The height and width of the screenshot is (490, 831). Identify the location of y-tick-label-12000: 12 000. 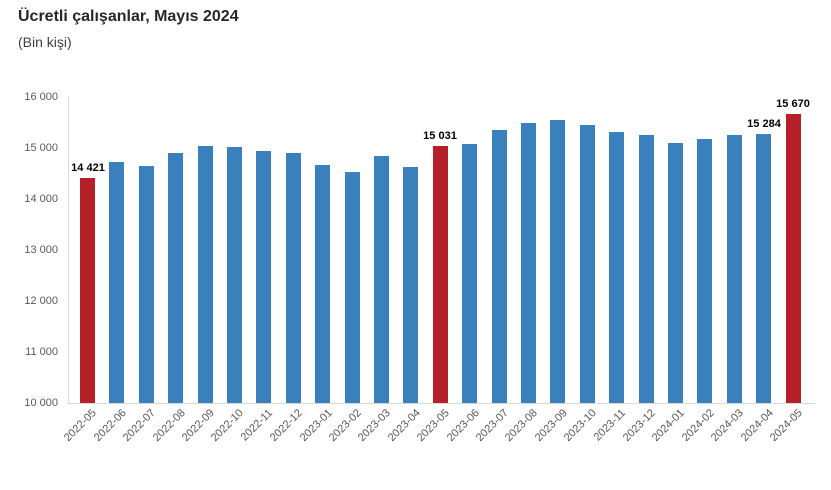
(41, 301).